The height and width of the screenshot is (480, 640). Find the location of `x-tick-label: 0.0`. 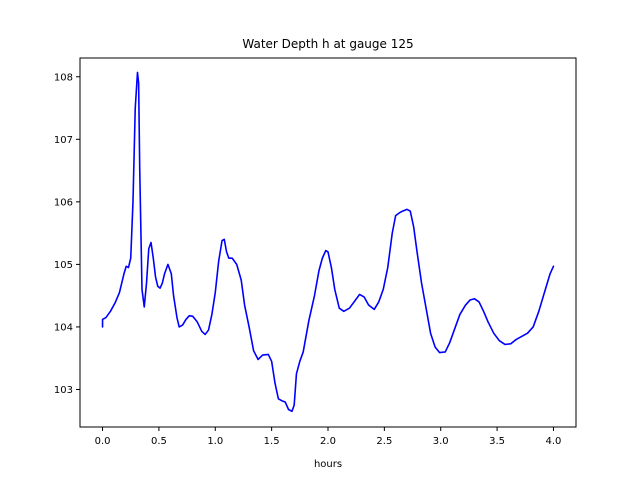

x-tick-label: 0.0 is located at coordinates (103, 441).